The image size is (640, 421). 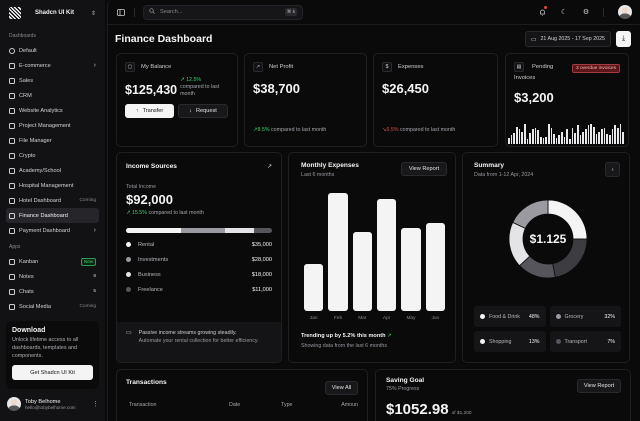 I want to click on bell-icon, so click(x=542, y=11).